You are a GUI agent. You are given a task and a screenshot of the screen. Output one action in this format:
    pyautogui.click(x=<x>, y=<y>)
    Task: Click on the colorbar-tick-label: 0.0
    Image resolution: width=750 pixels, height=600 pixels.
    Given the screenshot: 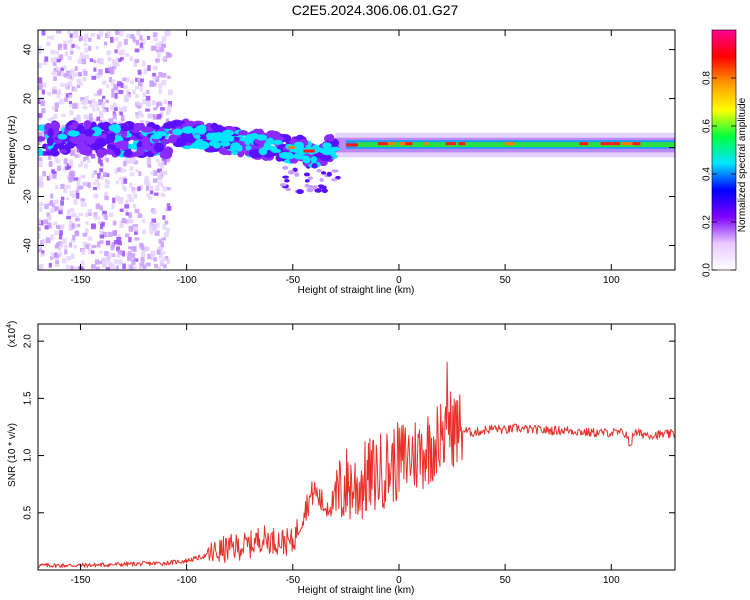 What is the action you would take?
    pyautogui.click(x=707, y=270)
    